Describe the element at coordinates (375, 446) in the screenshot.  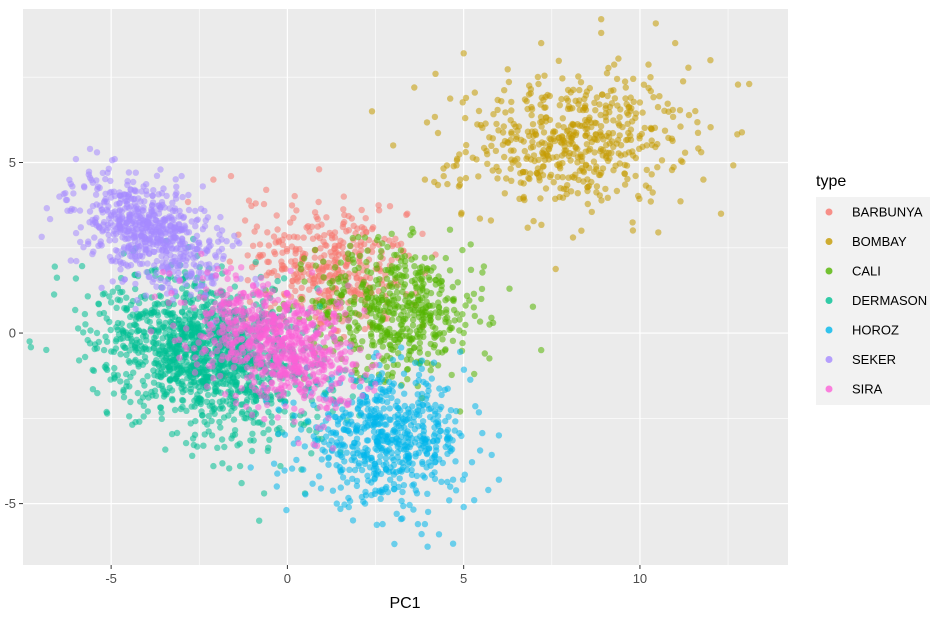
I see `series-horoz` at that location.